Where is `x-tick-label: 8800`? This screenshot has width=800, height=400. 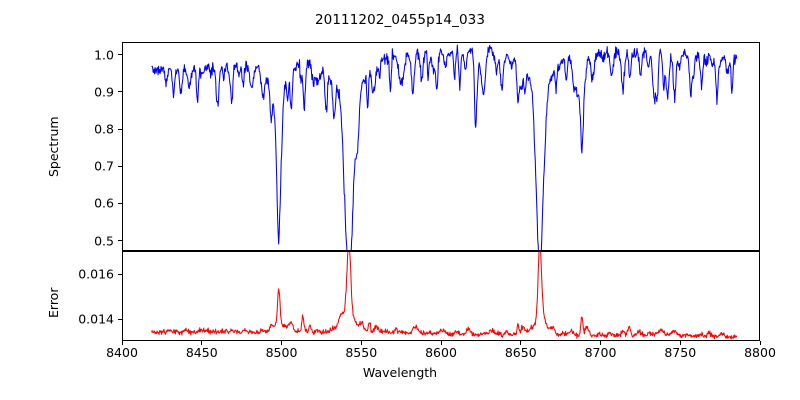
x-tick-label: 8800 is located at coordinates (760, 352).